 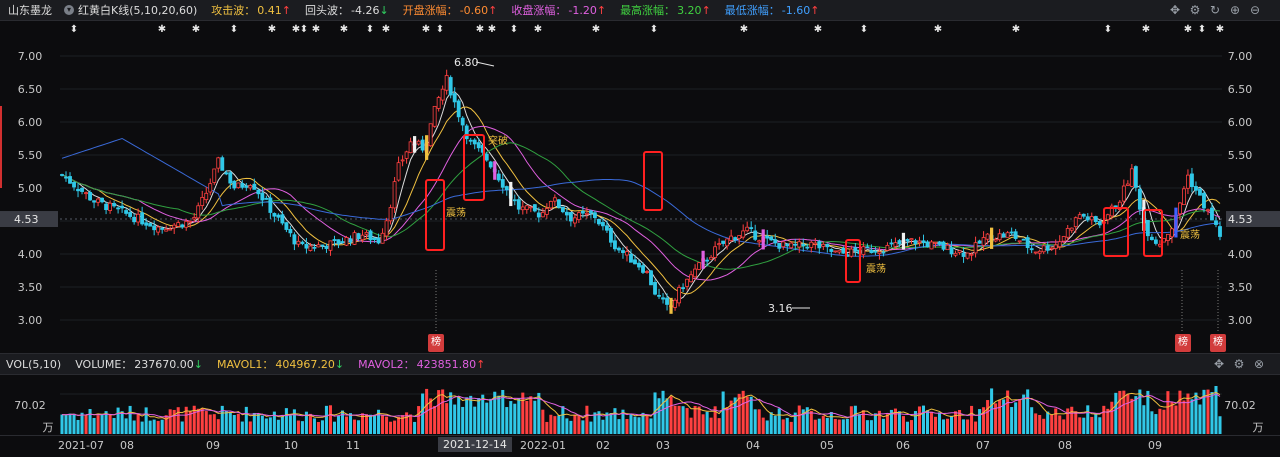 I want to click on collapse-icon: ▾, so click(x=69, y=10).